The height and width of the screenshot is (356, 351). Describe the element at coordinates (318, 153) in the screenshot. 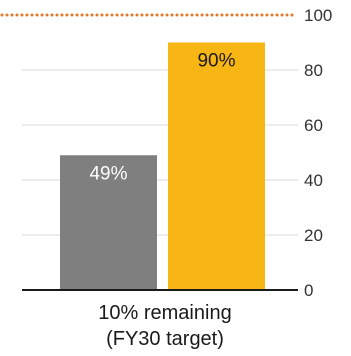

I see `y-tick-labels: 0 20 40 60 80 100` at that location.